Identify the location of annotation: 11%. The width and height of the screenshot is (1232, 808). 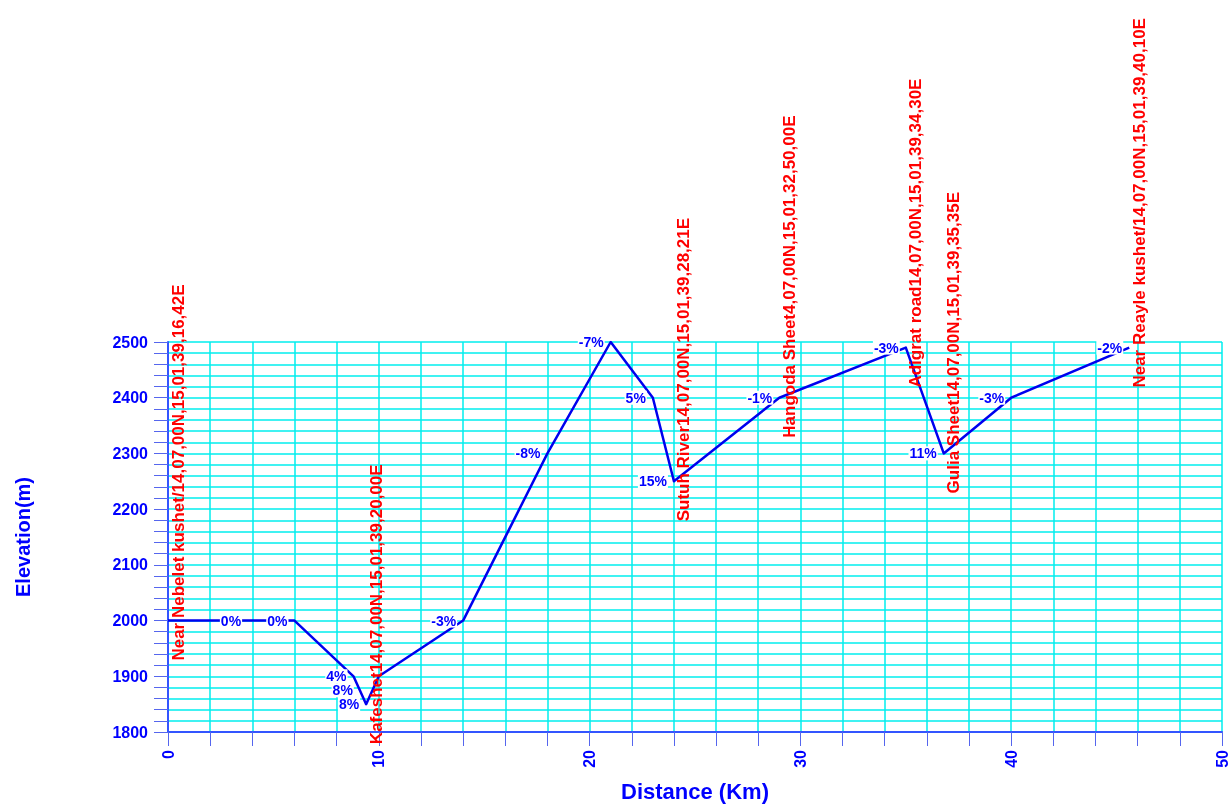
(923, 453).